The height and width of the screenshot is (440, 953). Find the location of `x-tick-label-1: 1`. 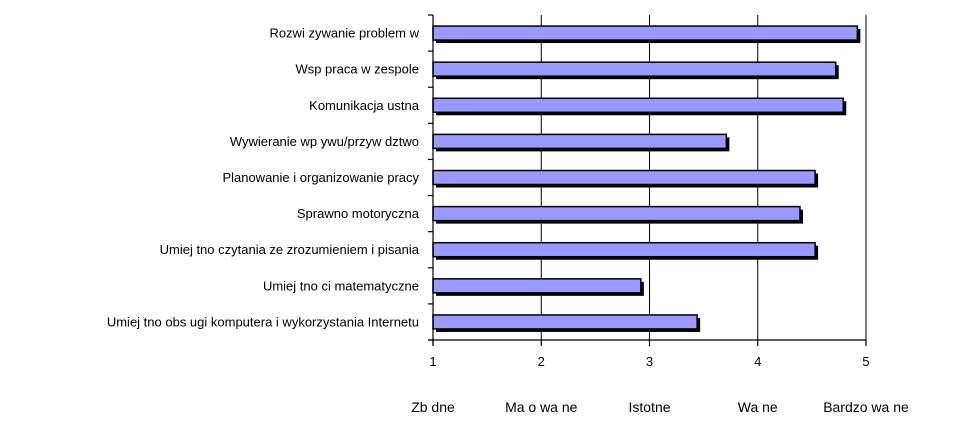

x-tick-label-1: 1 is located at coordinates (432, 361).